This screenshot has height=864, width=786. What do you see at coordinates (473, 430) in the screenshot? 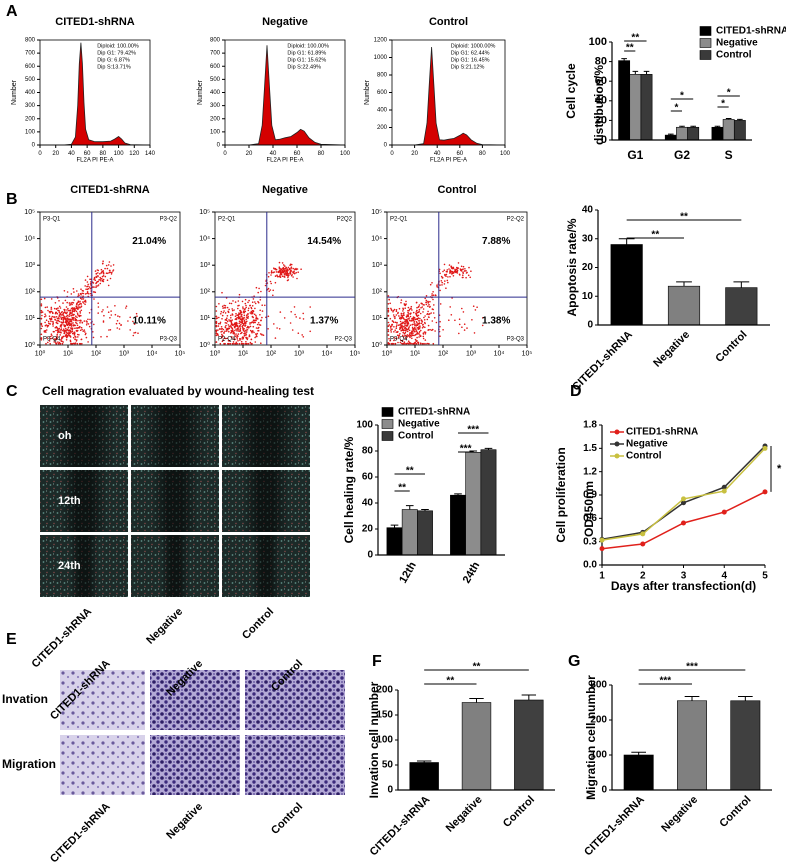
I see `significance-label: ***` at bounding box center [473, 430].